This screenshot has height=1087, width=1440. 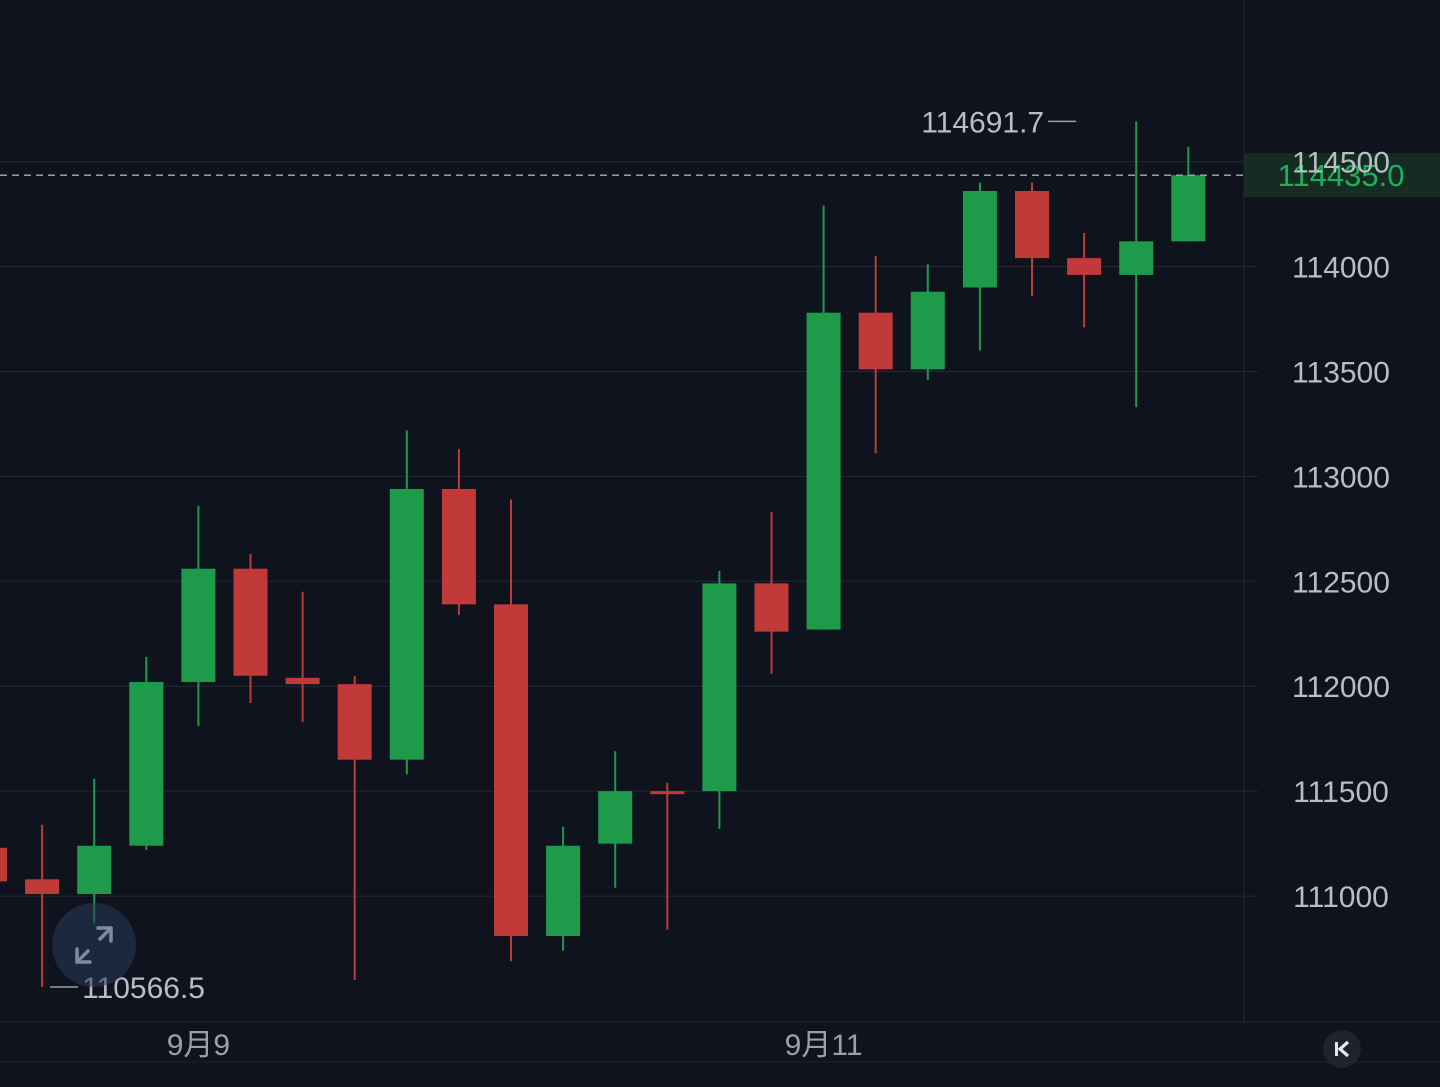 I want to click on last-price-label: 114435.0, so click(x=1341, y=175).